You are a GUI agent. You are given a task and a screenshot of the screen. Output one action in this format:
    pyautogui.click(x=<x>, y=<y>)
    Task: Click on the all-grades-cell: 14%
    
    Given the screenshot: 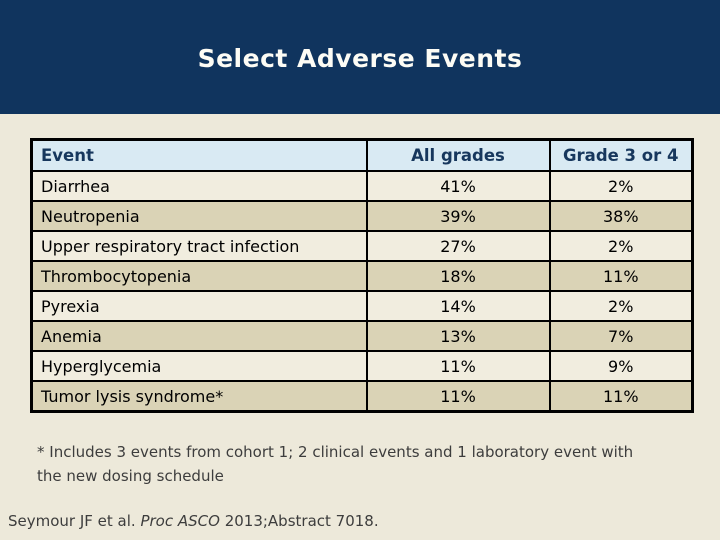 What is the action you would take?
    pyautogui.click(x=458, y=306)
    